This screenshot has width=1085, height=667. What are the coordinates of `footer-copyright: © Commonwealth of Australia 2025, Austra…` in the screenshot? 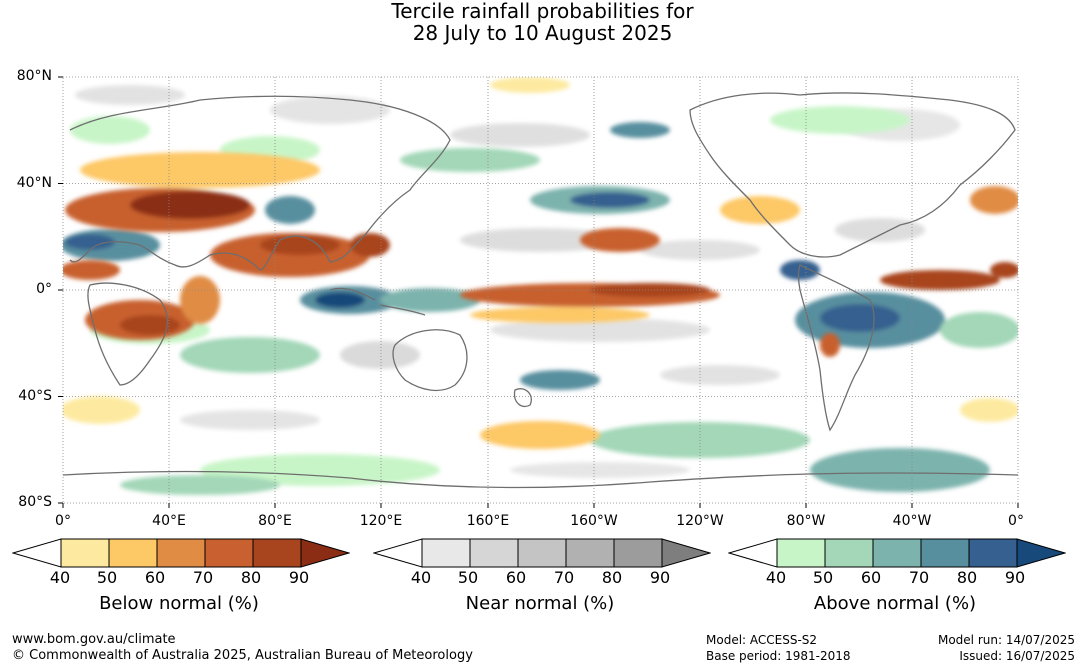 It's located at (242, 655).